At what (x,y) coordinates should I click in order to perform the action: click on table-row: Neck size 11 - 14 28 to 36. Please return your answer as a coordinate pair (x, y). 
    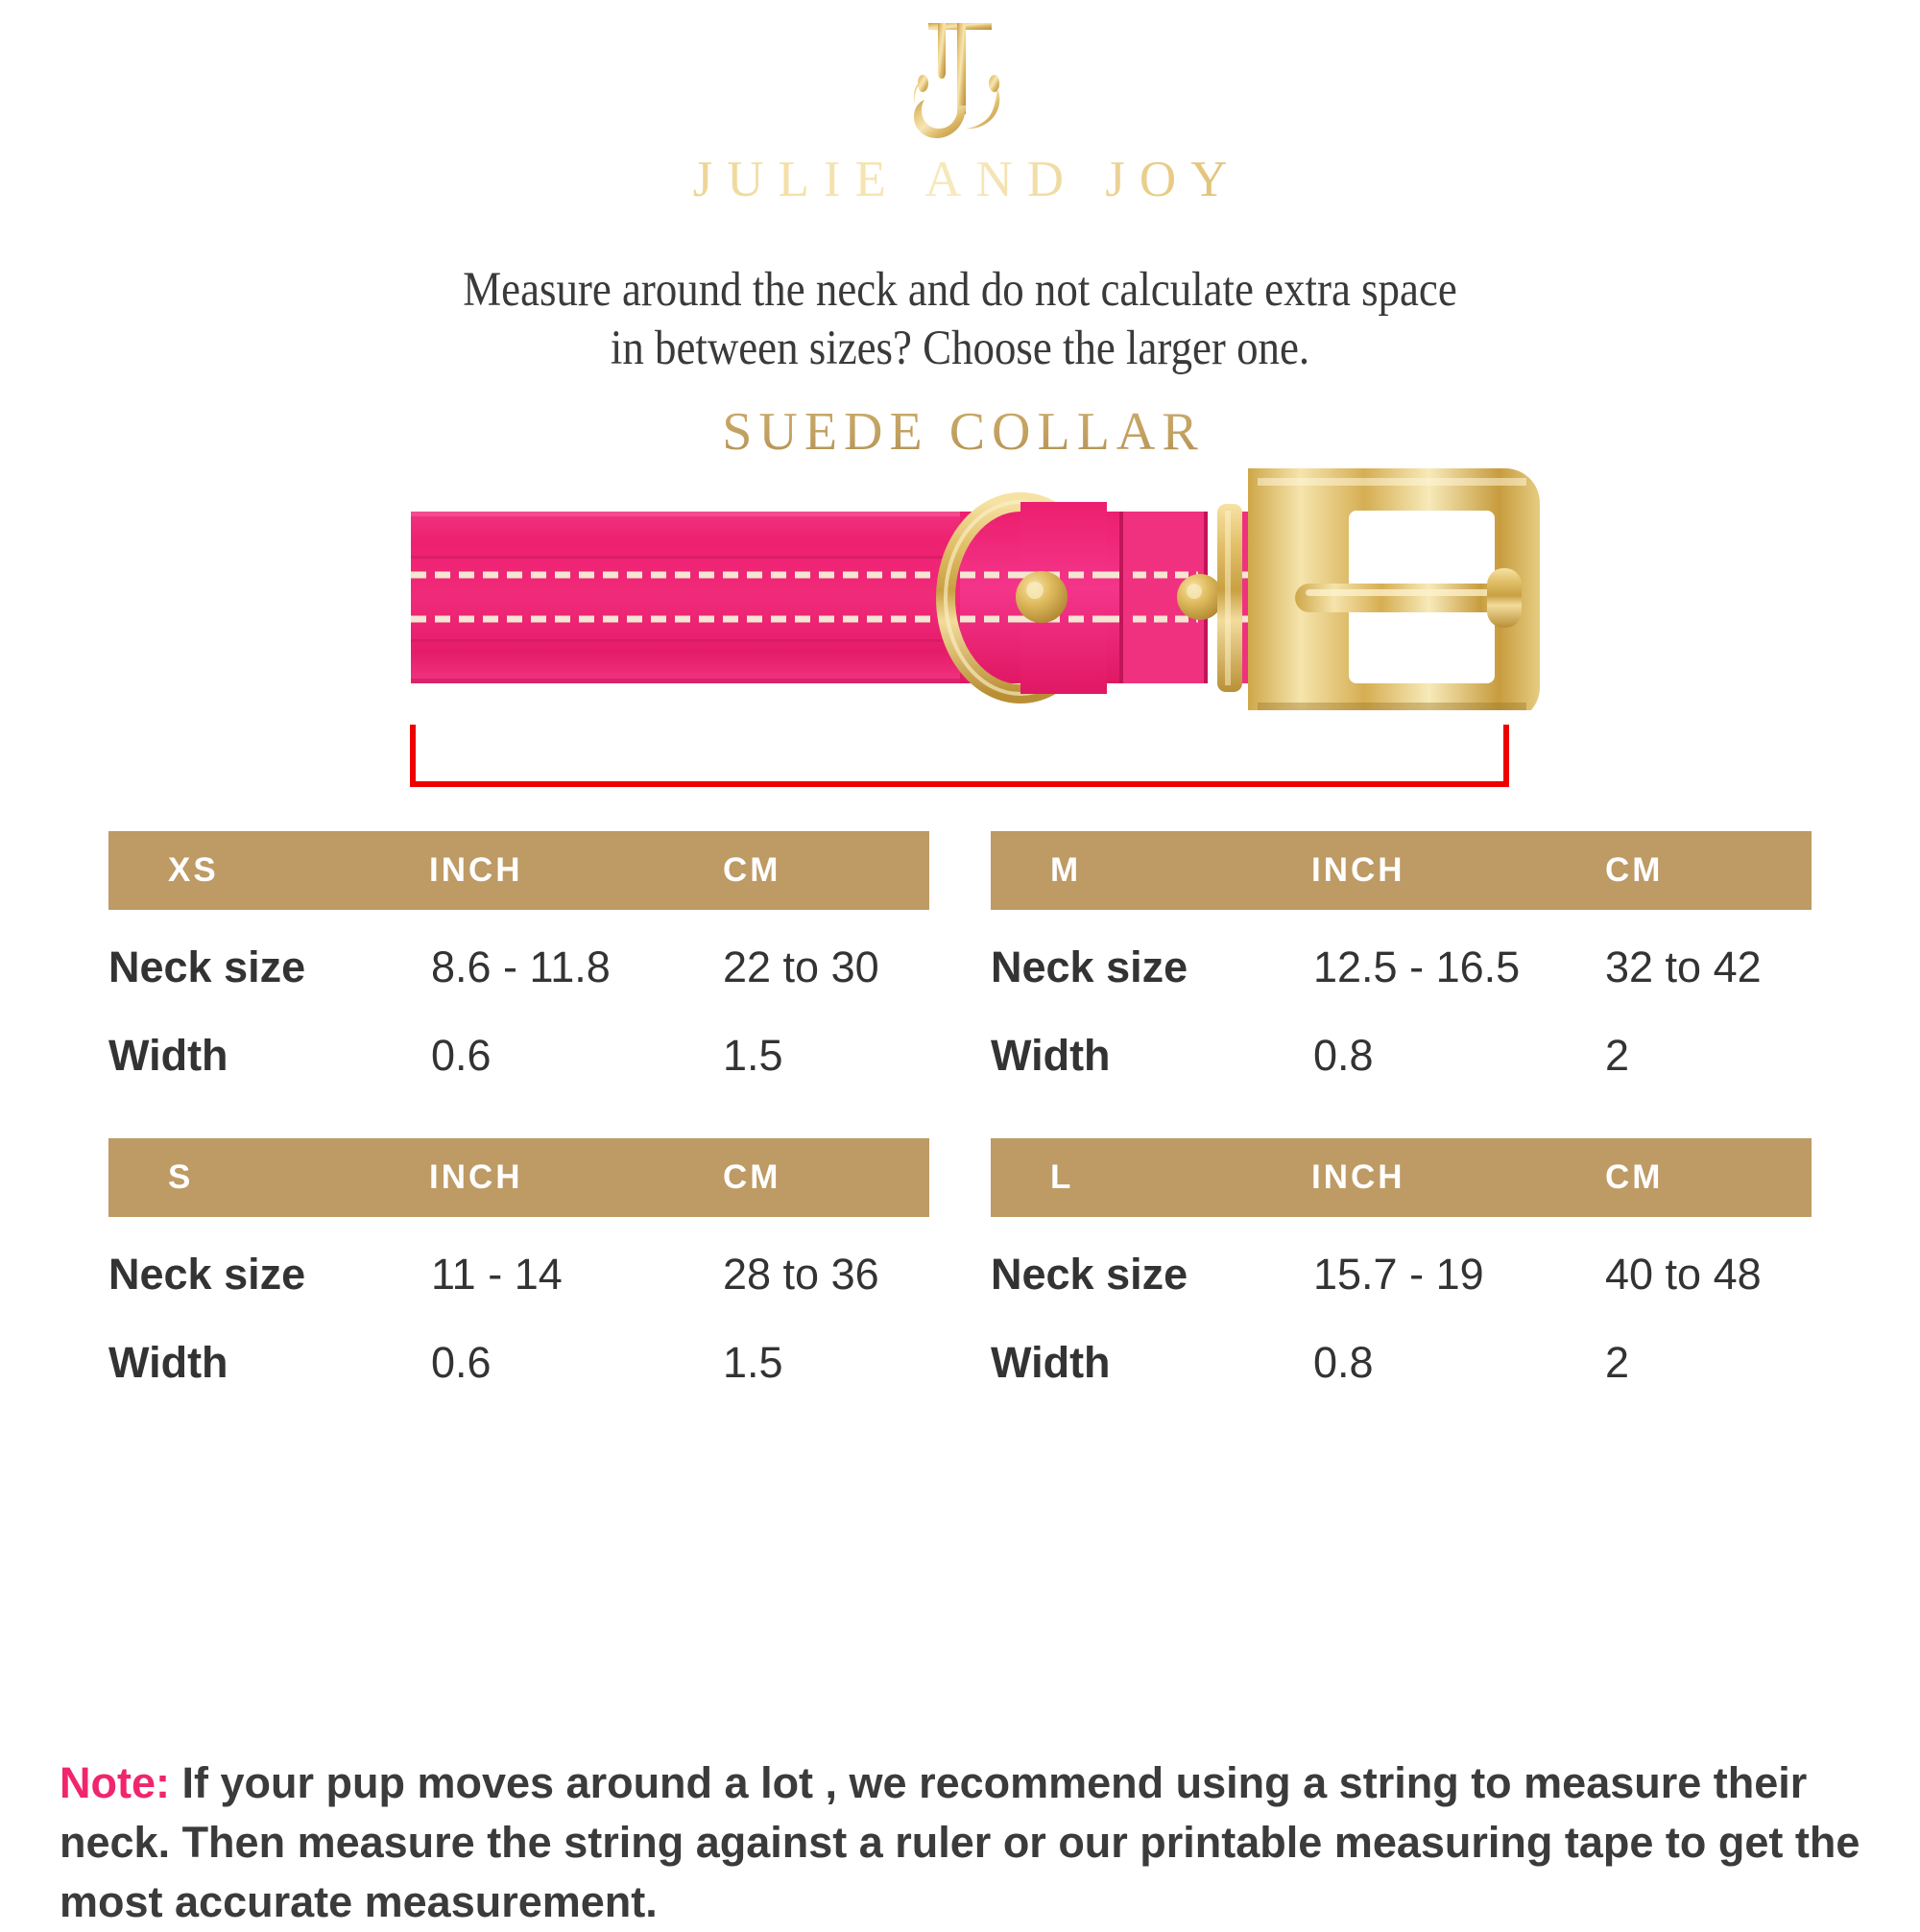
    Looking at the image, I should click on (518, 1274).